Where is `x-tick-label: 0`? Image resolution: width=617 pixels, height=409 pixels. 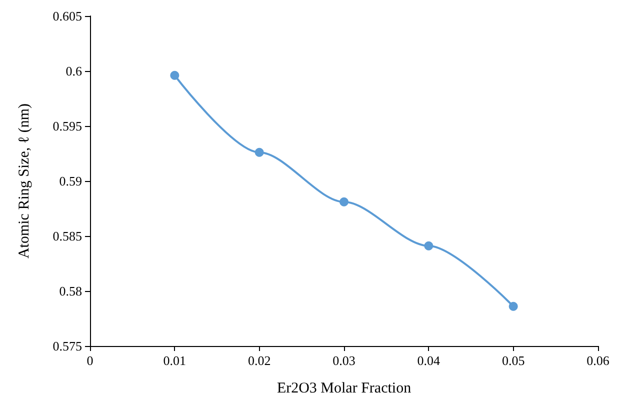
x-tick-label: 0 is located at coordinates (90, 360).